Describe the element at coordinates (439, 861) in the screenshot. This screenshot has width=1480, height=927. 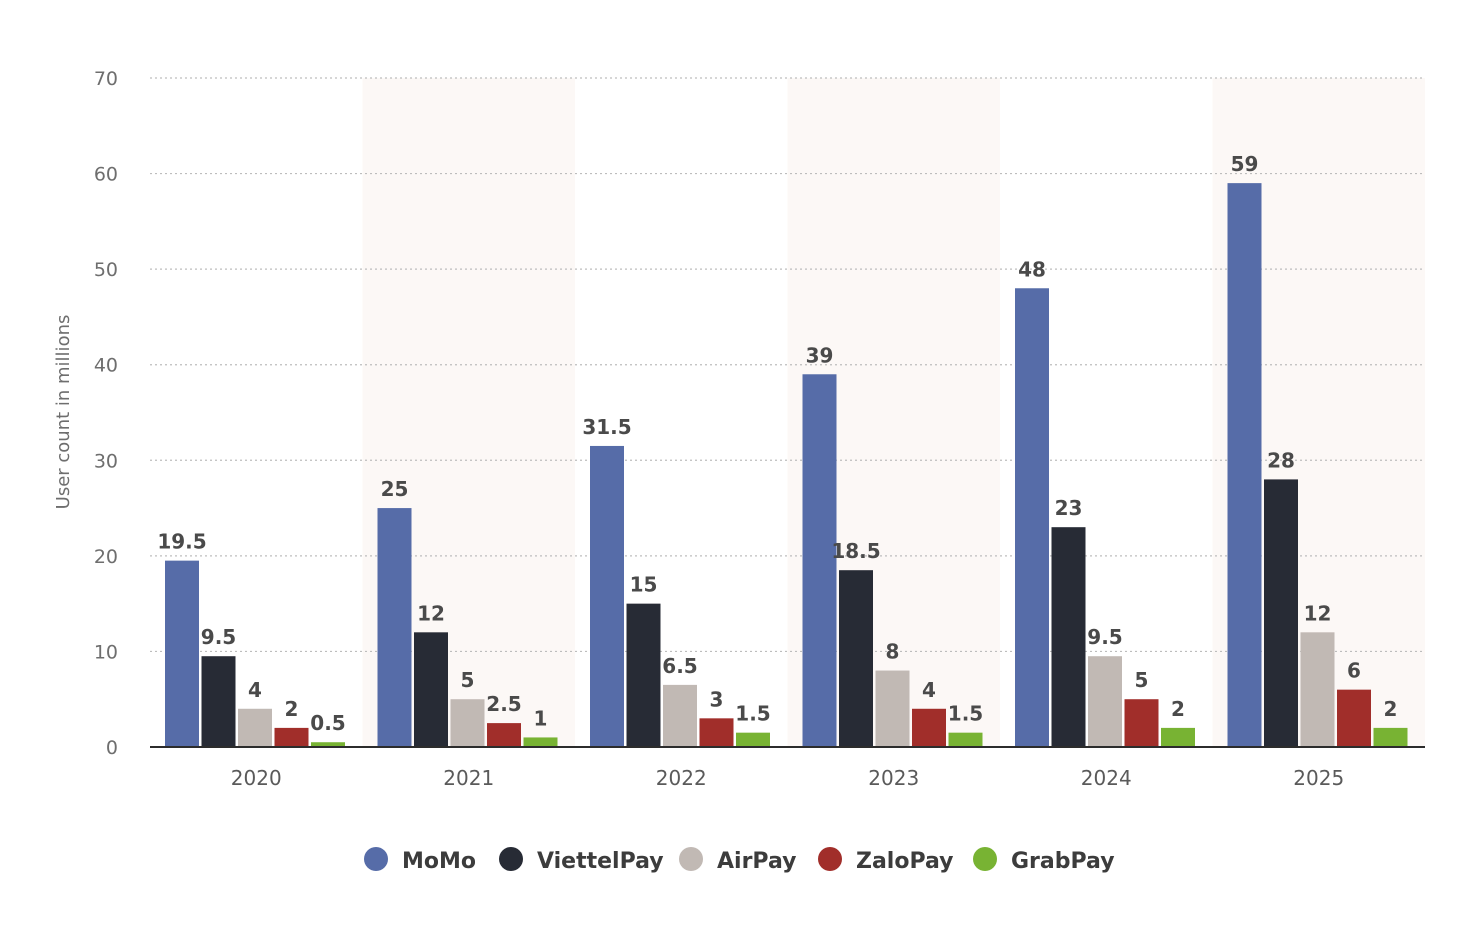
I see `legend-label-momo: MoMo` at that location.